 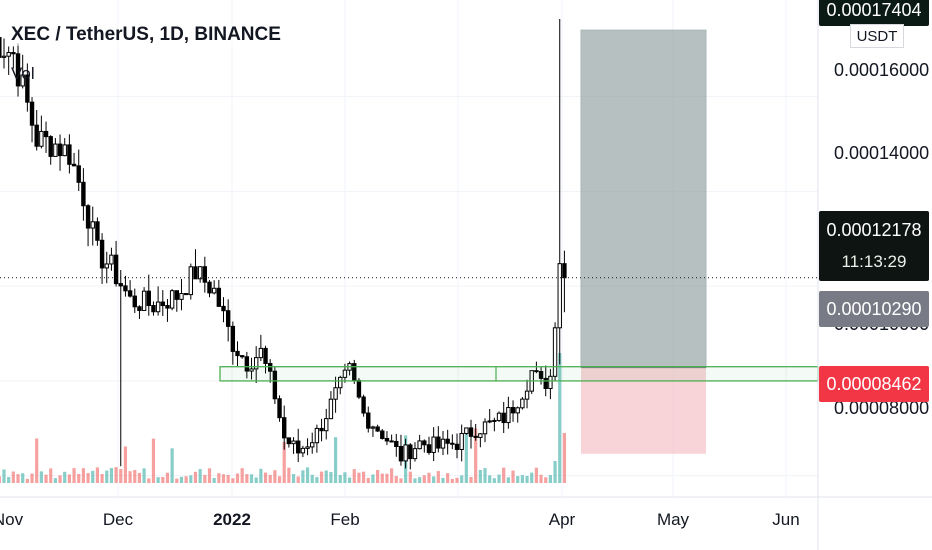 I want to click on x-tick-label: Apr, so click(x=562, y=519).